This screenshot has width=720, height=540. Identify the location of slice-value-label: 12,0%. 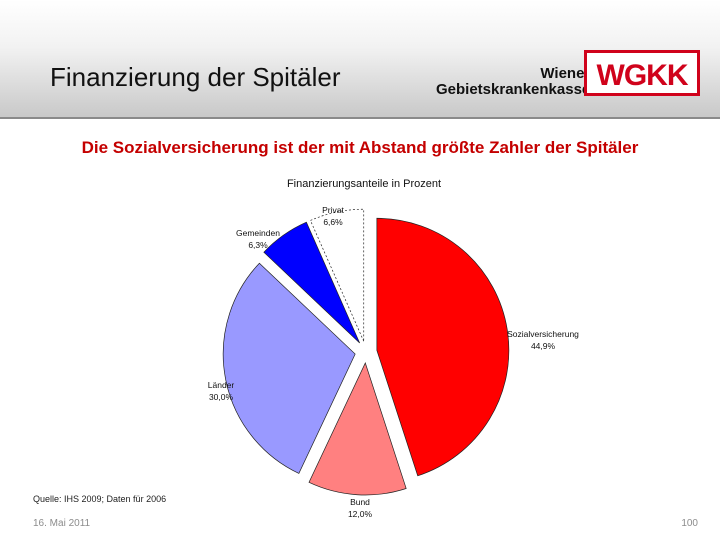
(360, 514).